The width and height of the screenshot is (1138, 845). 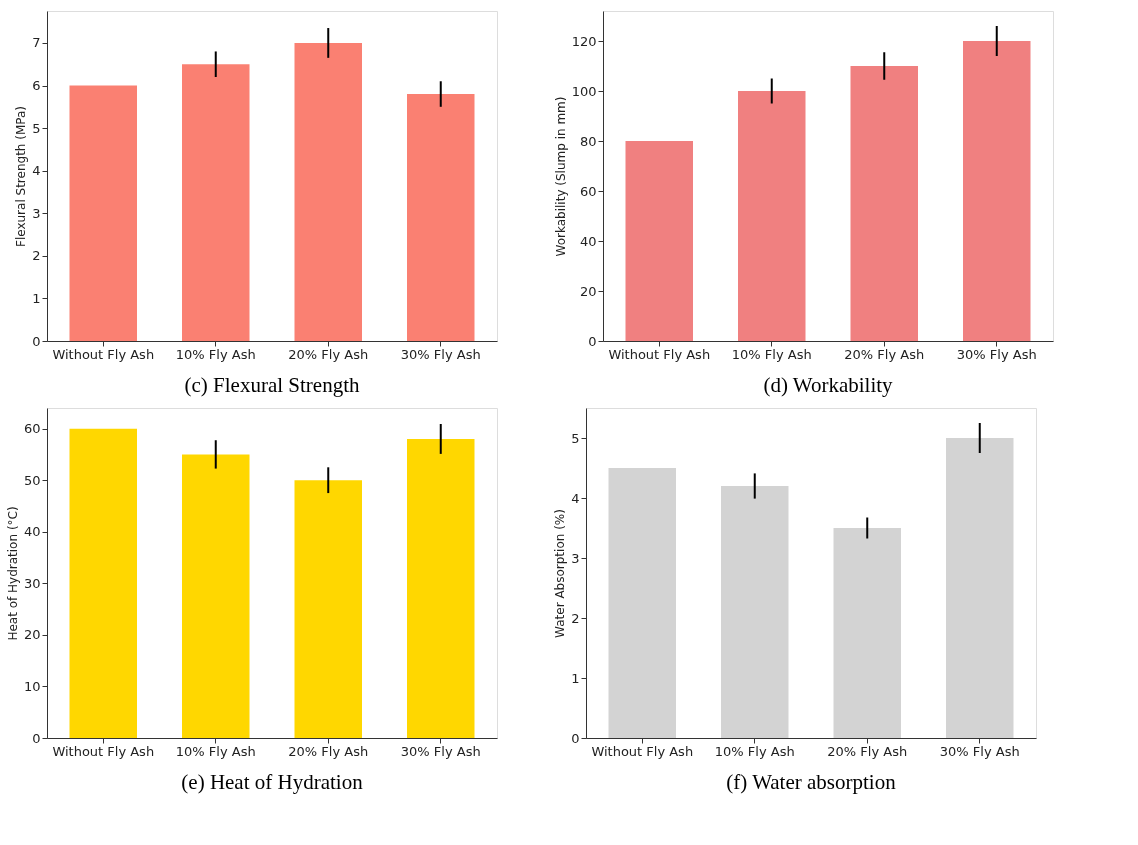 I want to click on y-tick-label: 7, so click(x=36, y=43).